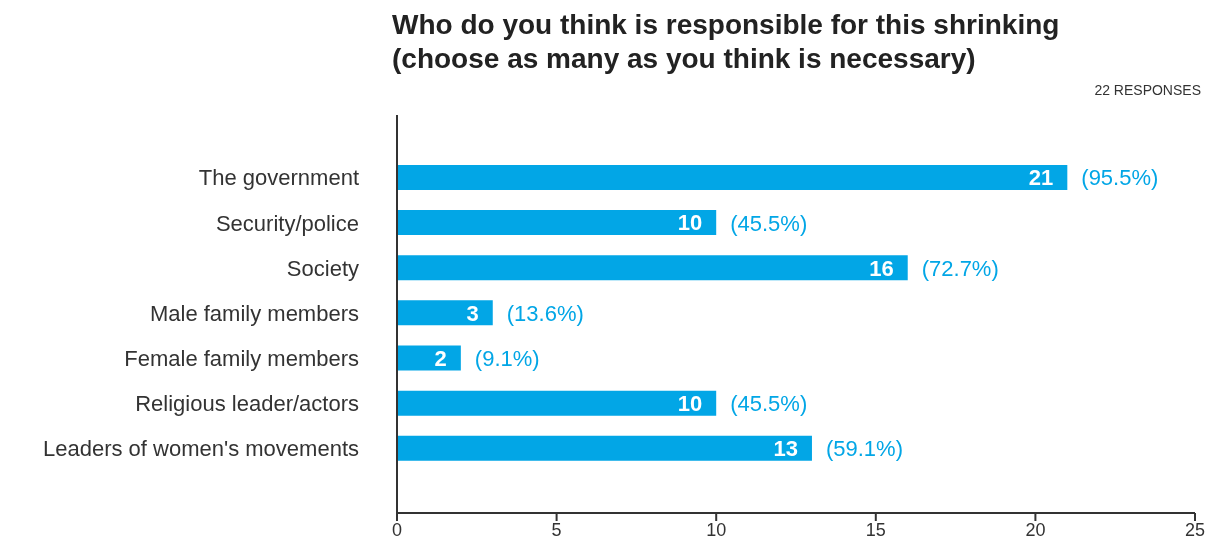 Image resolution: width=1209 pixels, height=548 pixels. Describe the element at coordinates (278, 178) in the screenshot. I see `y-tick-label: The government` at that location.